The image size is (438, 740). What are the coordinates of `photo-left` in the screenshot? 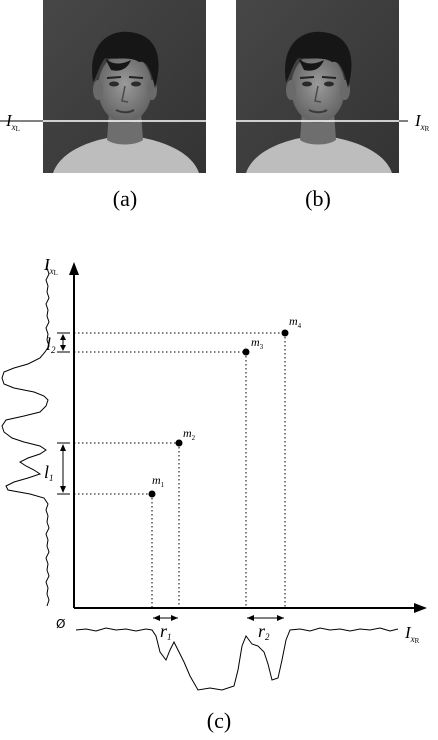 It's located at (124, 87).